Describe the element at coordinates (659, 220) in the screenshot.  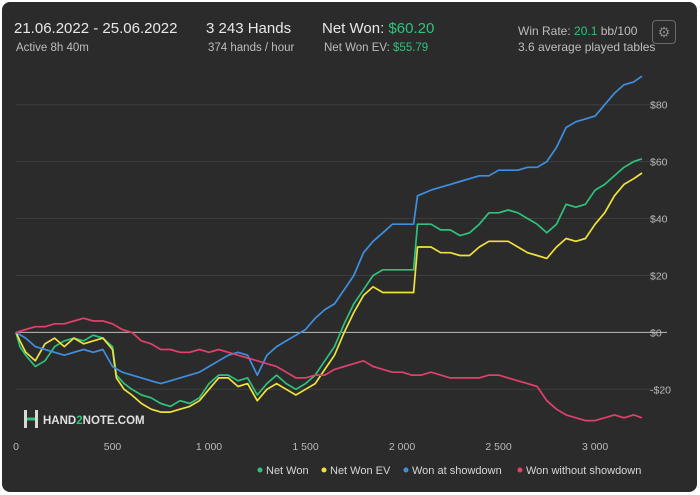
I see `y-tick-label: $40` at that location.